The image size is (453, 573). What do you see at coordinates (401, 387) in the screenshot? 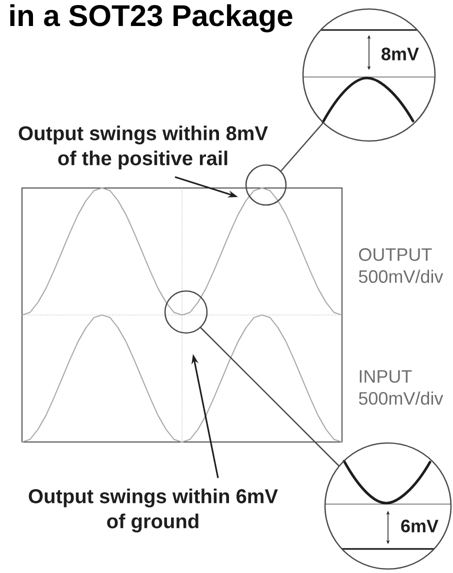
I see `text: INPUT 500mV/div` at bounding box center [401, 387].